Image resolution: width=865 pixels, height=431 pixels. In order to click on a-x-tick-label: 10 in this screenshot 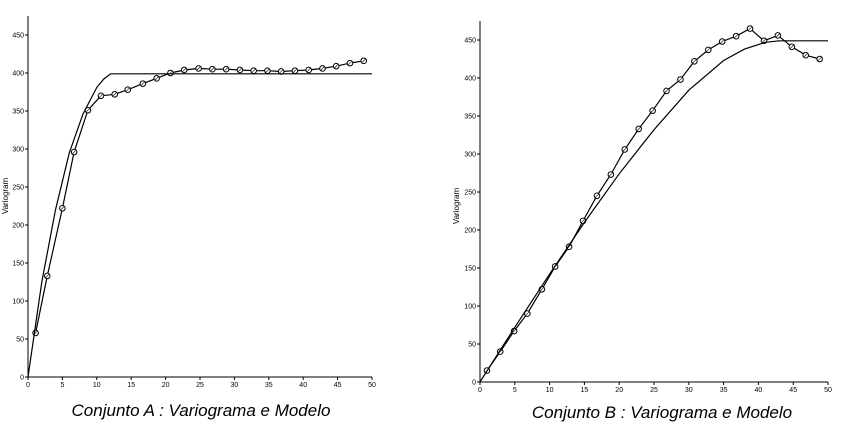, I will do `click(97, 385)`.